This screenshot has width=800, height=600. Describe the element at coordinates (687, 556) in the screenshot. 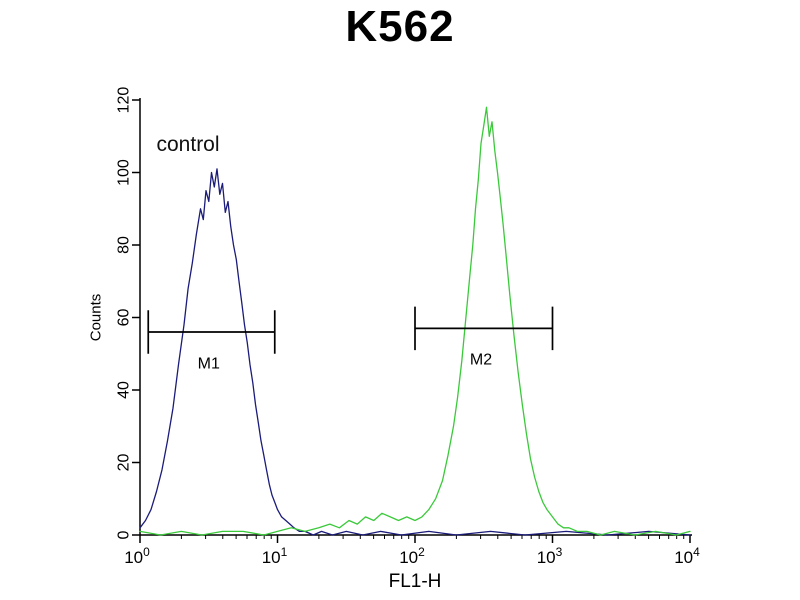

I see `x-tick-label: 10⁴` at that location.